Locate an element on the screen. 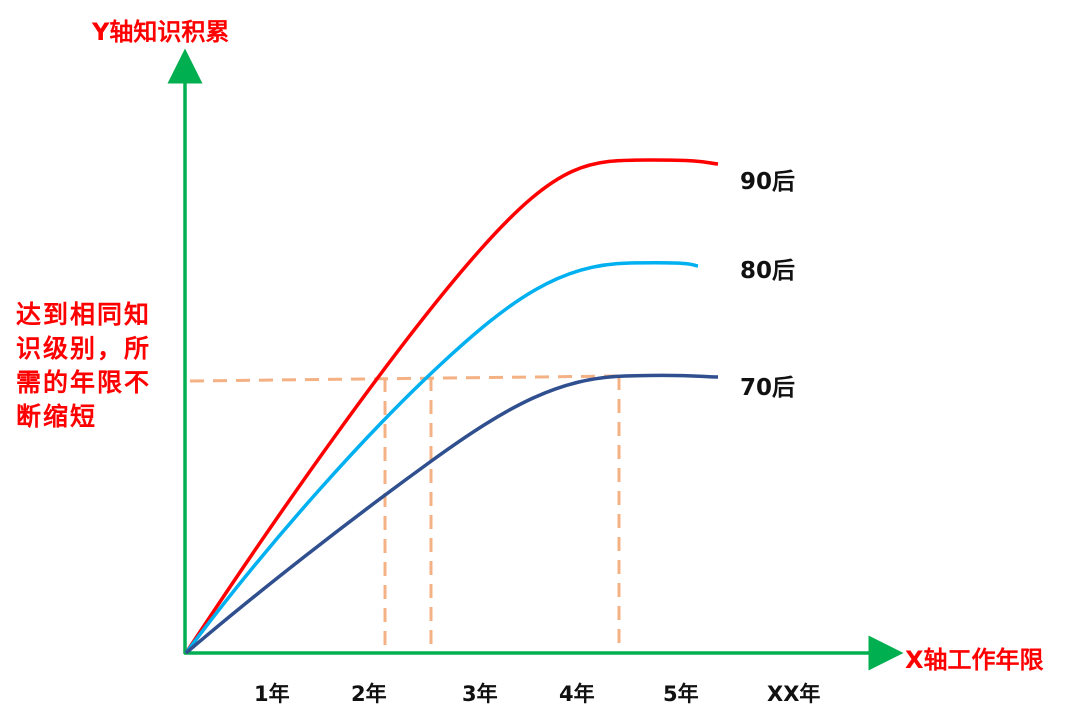  x-tick-label: 5年 is located at coordinates (681, 694).